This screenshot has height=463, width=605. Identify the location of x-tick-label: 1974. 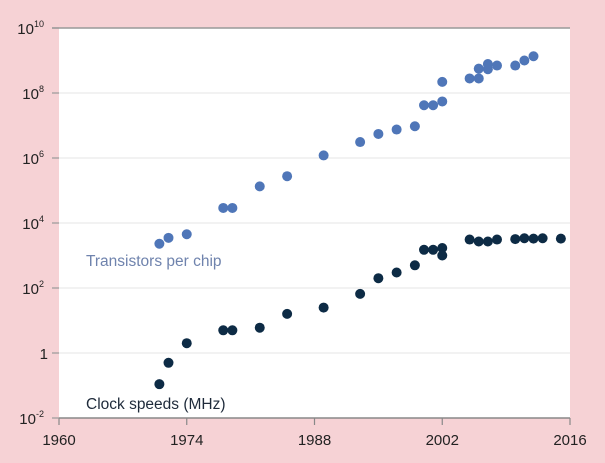
(186, 440).